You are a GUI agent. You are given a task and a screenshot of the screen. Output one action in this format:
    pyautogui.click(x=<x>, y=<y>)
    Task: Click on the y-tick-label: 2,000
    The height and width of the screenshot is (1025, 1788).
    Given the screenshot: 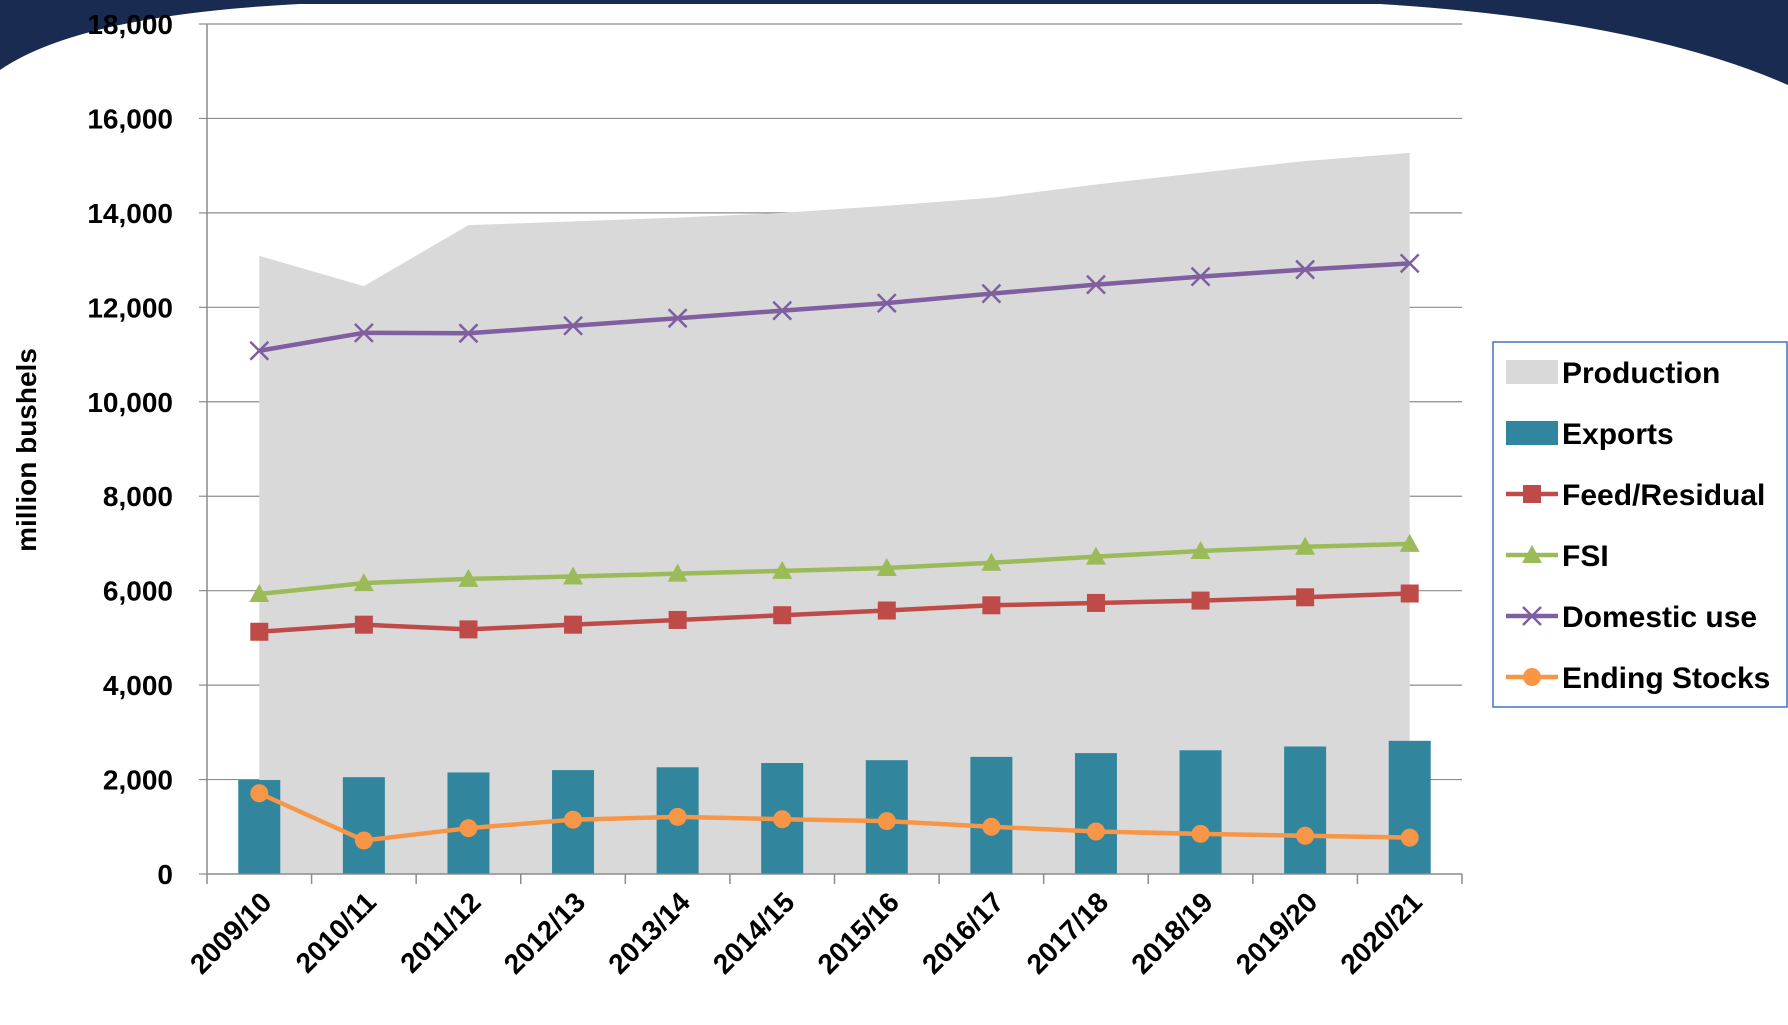 What is the action you would take?
    pyautogui.click(x=138, y=780)
    